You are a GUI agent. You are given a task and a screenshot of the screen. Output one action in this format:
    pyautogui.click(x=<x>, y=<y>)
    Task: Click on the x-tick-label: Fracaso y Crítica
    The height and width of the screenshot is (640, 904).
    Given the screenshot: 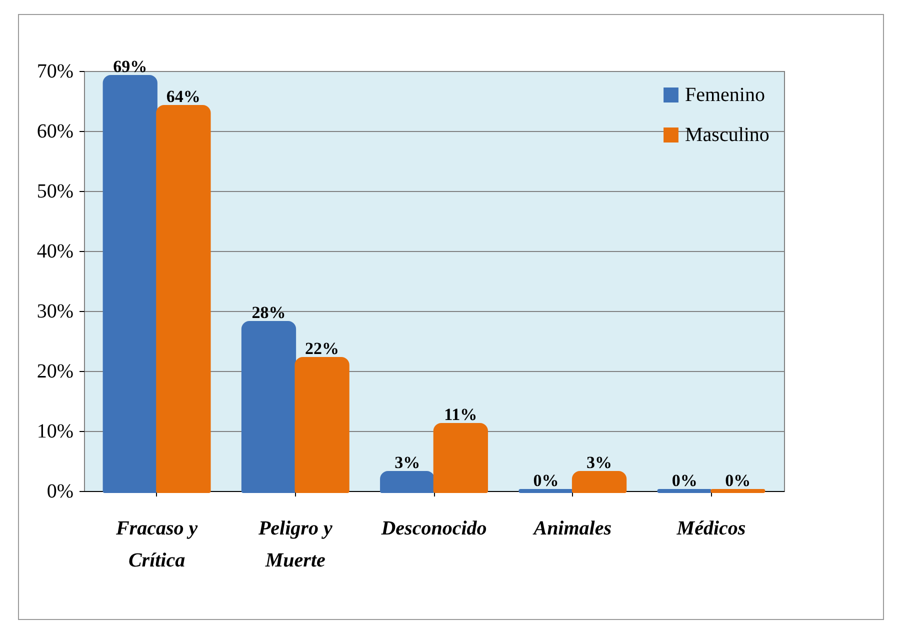 What is the action you would take?
    pyautogui.click(x=156, y=545)
    